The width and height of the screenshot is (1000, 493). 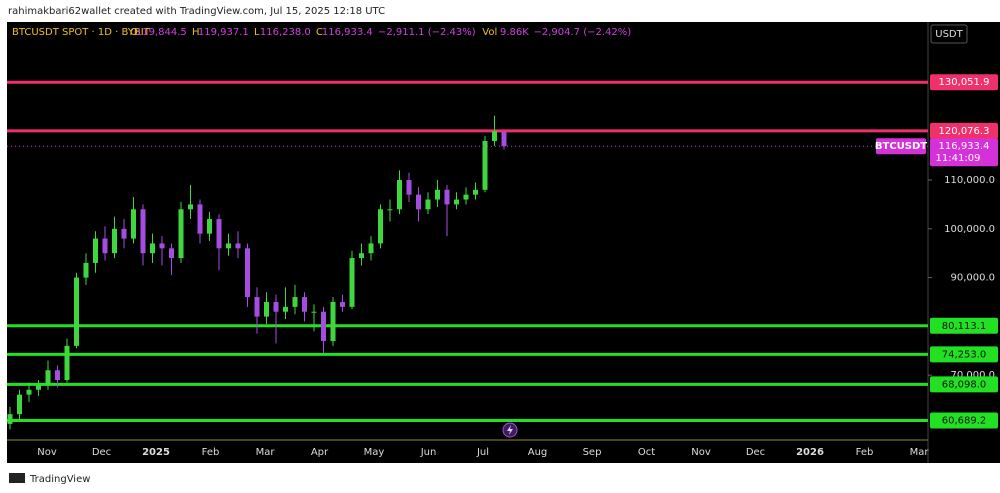 I want to click on countdown: 11:41:09, so click(x=958, y=158).